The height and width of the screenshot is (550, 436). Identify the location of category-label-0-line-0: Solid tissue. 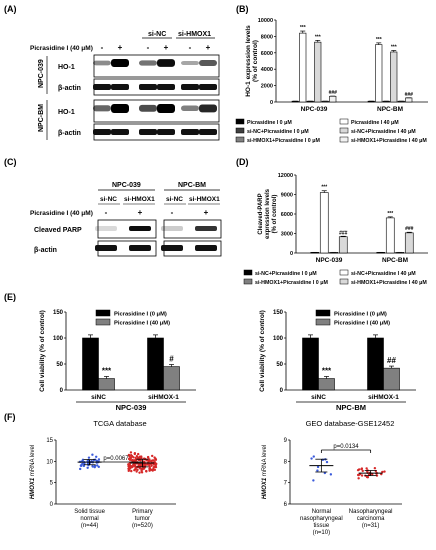
(89, 512).